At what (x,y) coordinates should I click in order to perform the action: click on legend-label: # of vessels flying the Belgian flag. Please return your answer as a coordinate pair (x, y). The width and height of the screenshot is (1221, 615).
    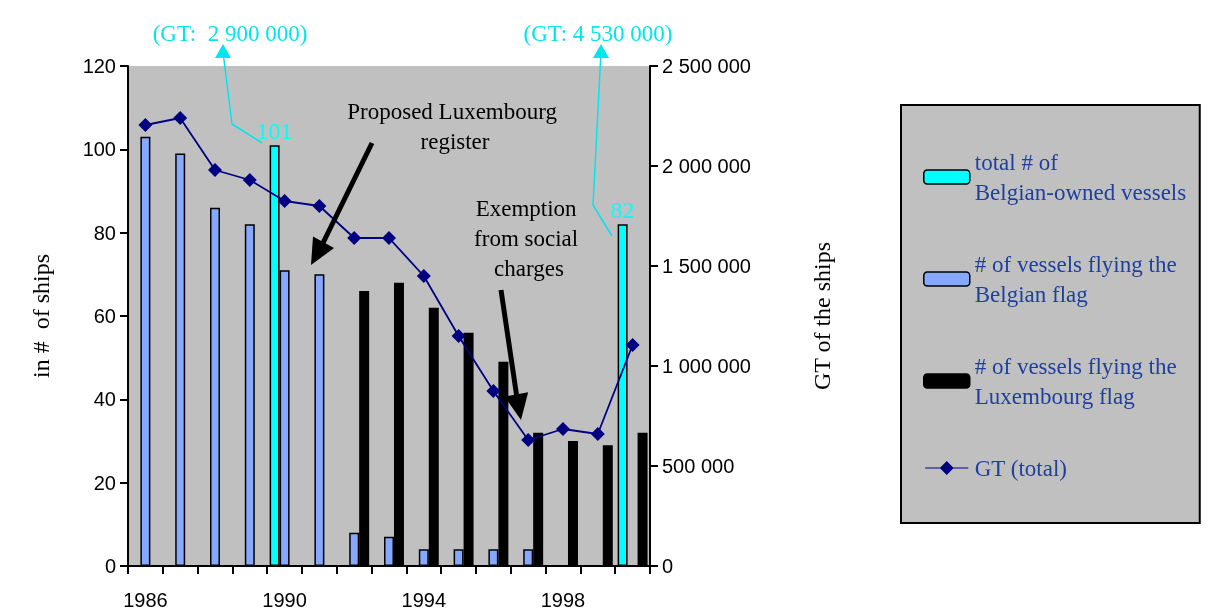
    Looking at the image, I should click on (1078, 279).